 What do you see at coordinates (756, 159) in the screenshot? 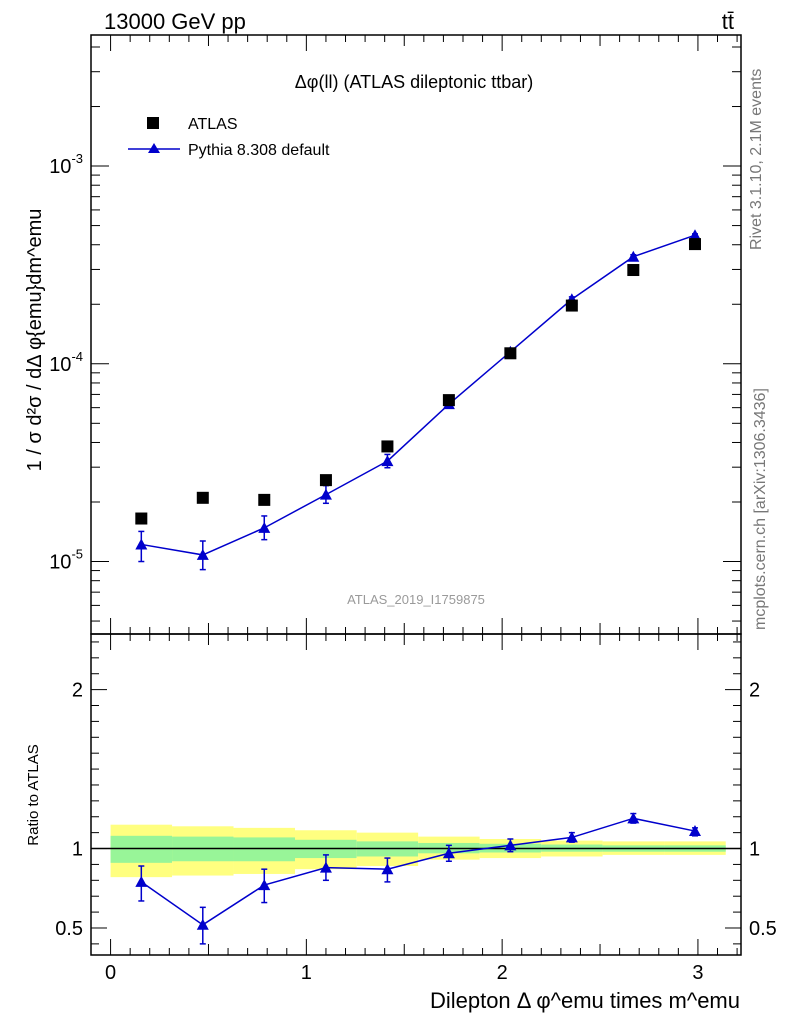
I see `rivet-label: Rivet 3.1.10, 2.1M events` at bounding box center [756, 159].